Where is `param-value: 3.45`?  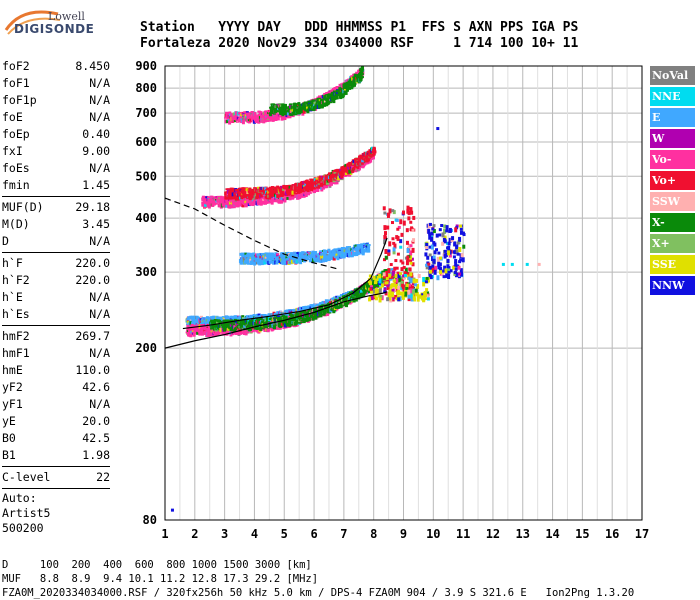
param-value: 3.45 is located at coordinates (96, 224).